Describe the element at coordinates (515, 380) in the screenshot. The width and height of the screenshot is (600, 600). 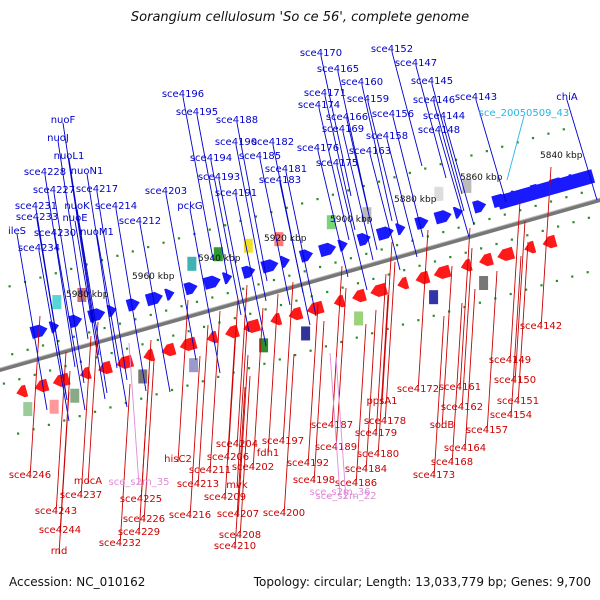
I see `gene-label-sce4150: sce4150` at that location.